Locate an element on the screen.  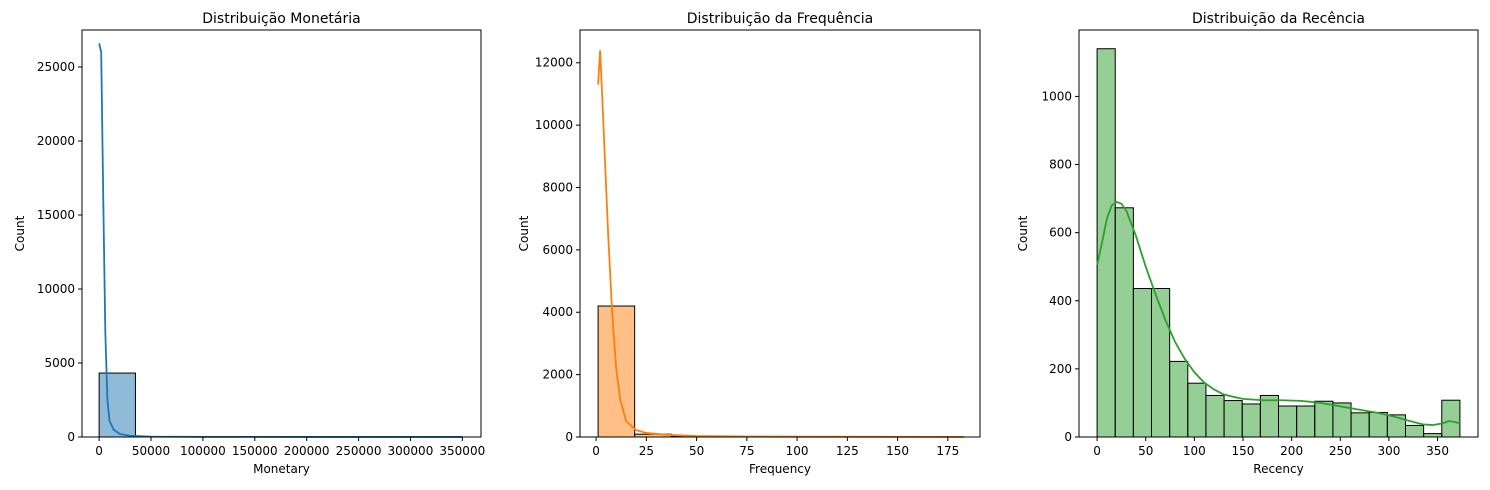
y-tick-label: 8000 is located at coordinates (557, 187).